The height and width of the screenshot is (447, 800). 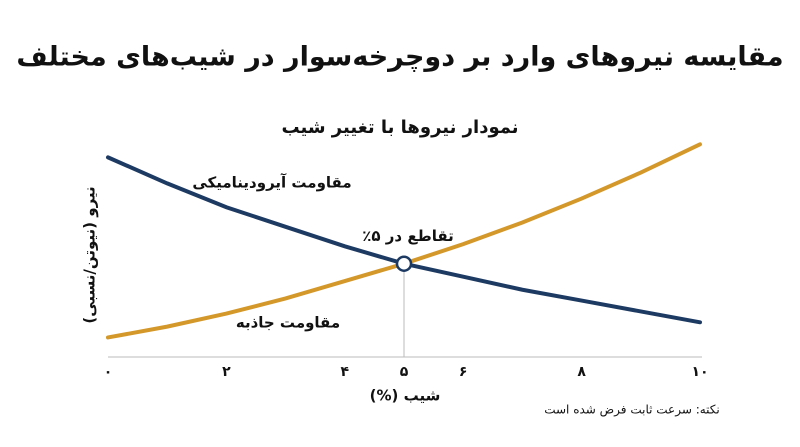 I want to click on note: نکته: سرعت ثابت فرض شده است, so click(x=632, y=410).